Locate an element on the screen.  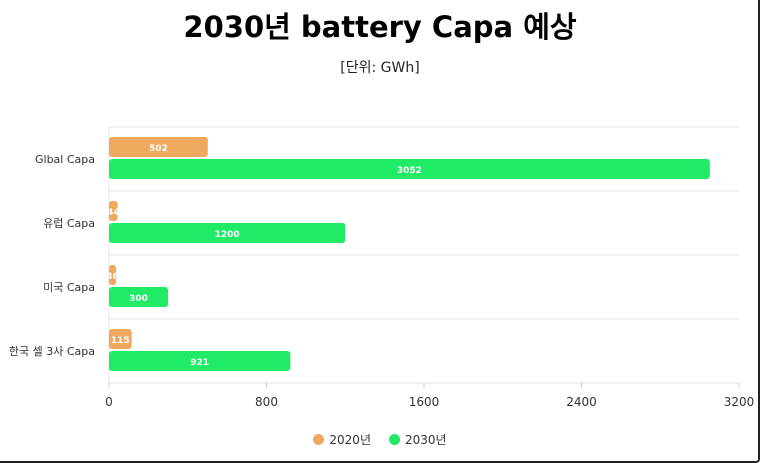
data-label: 3052 is located at coordinates (409, 171).